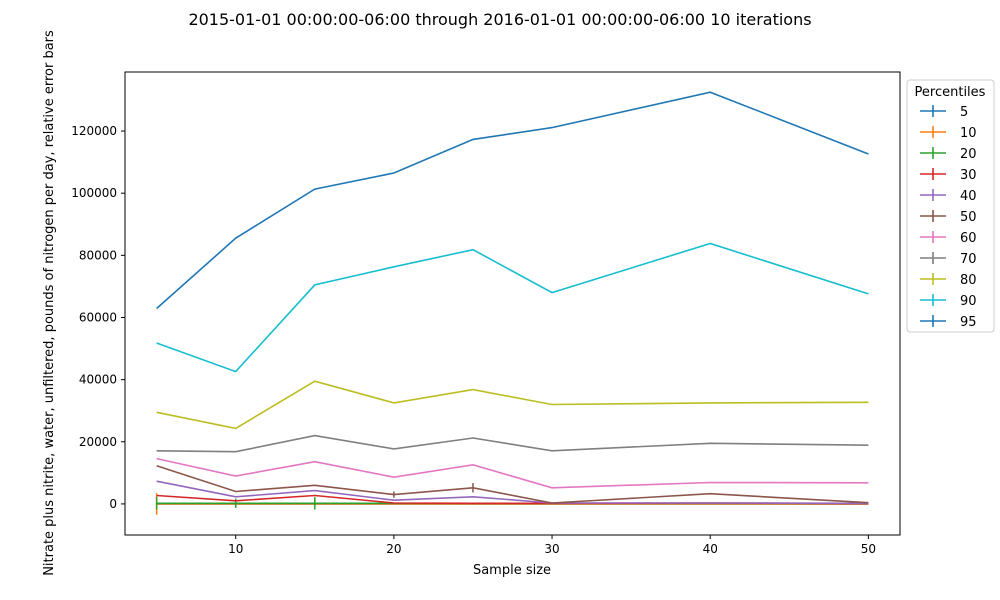  I want to click on legend-item-95: 95, so click(948, 322).